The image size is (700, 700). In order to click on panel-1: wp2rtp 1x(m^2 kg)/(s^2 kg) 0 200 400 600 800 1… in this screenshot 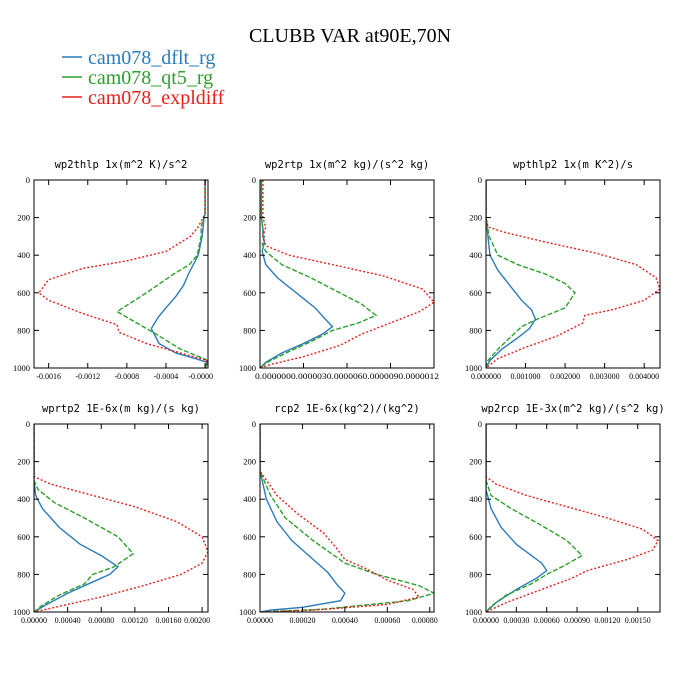, I will do `click(339, 270)`.